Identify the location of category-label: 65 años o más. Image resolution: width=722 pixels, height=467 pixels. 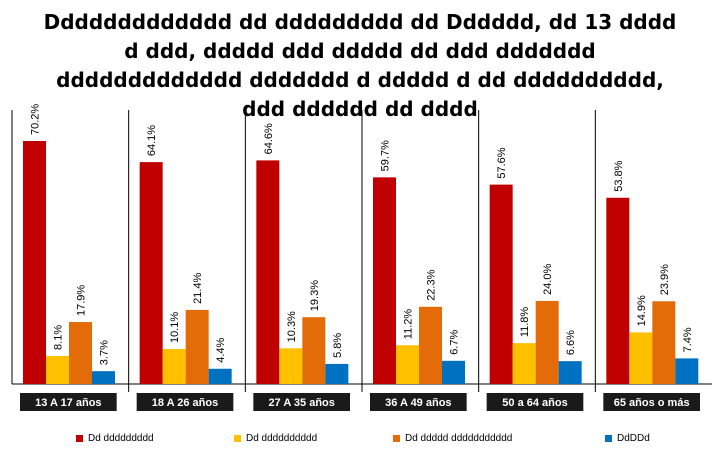
(652, 403).